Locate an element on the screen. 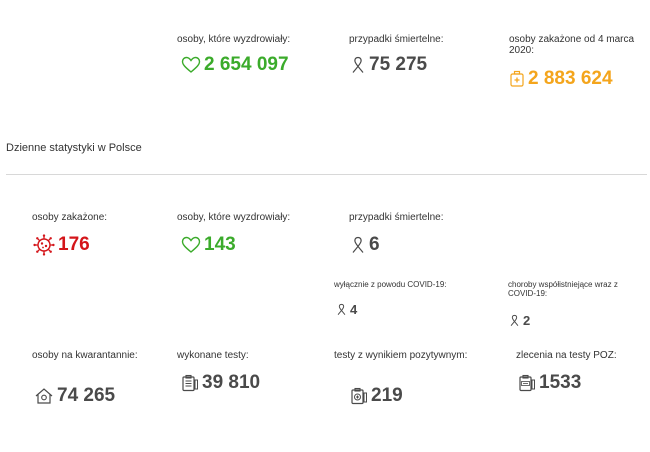 Image resolution: width=650 pixels, height=452 pixels. tests-value: 39 810 is located at coordinates (220, 383).